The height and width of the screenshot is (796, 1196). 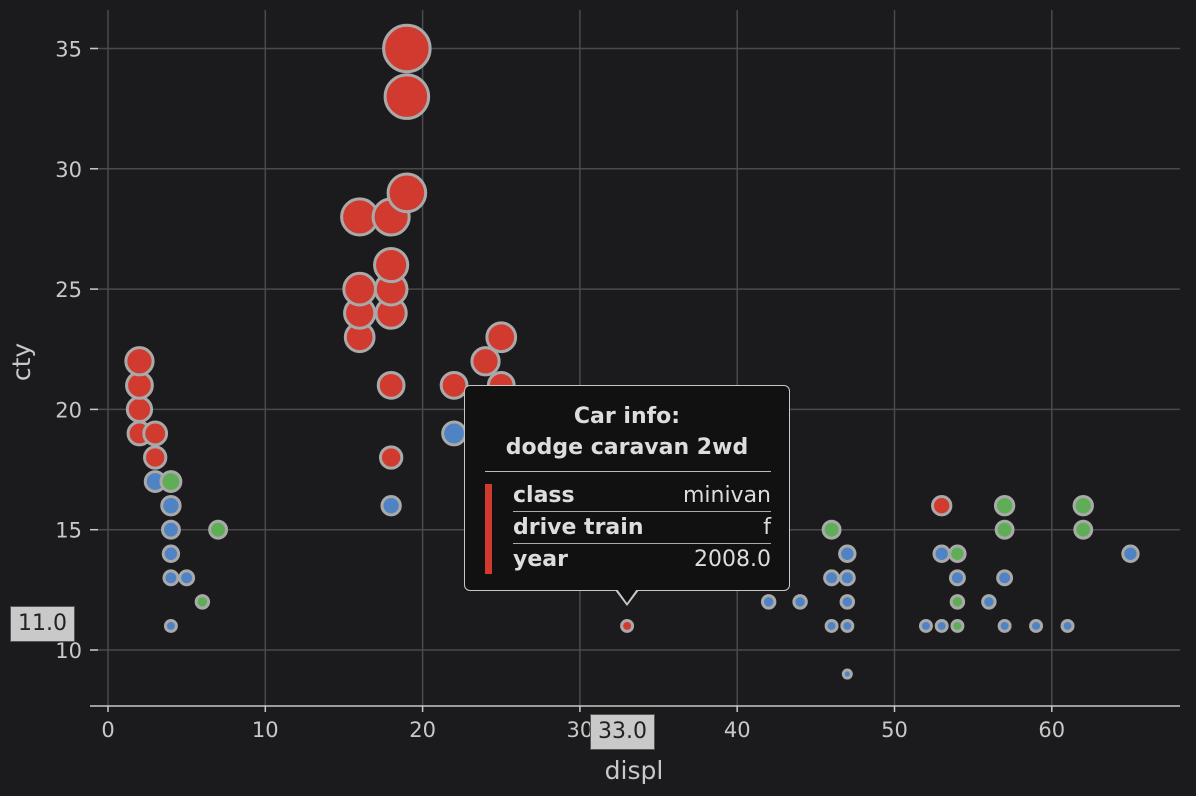 What do you see at coordinates (622, 732) in the screenshot?
I see `crosshair-x-label: 33.0` at bounding box center [622, 732].